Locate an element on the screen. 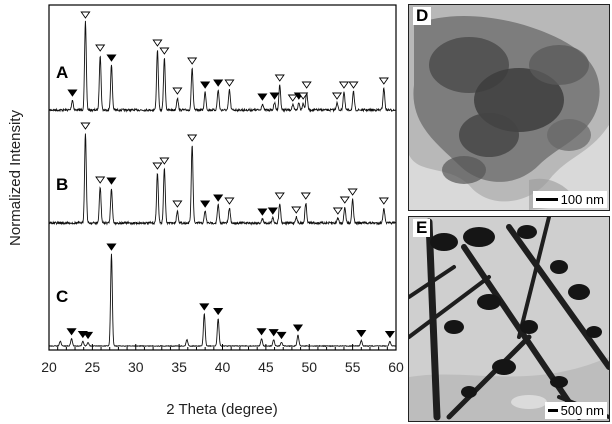  x-tick-label-35: 35 is located at coordinates (179, 367).